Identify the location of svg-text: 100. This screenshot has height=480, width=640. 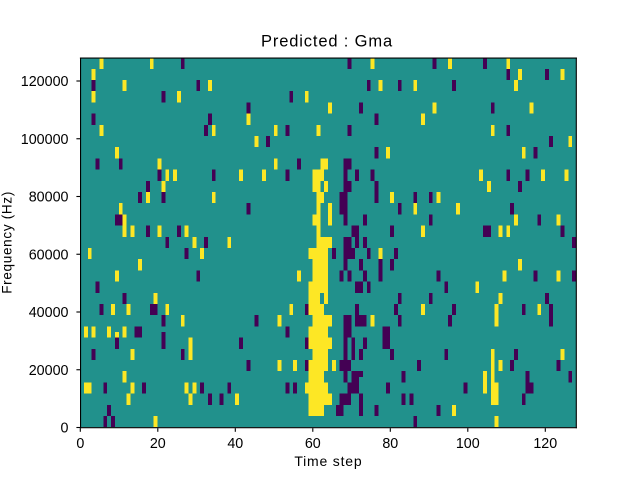
(468, 444).